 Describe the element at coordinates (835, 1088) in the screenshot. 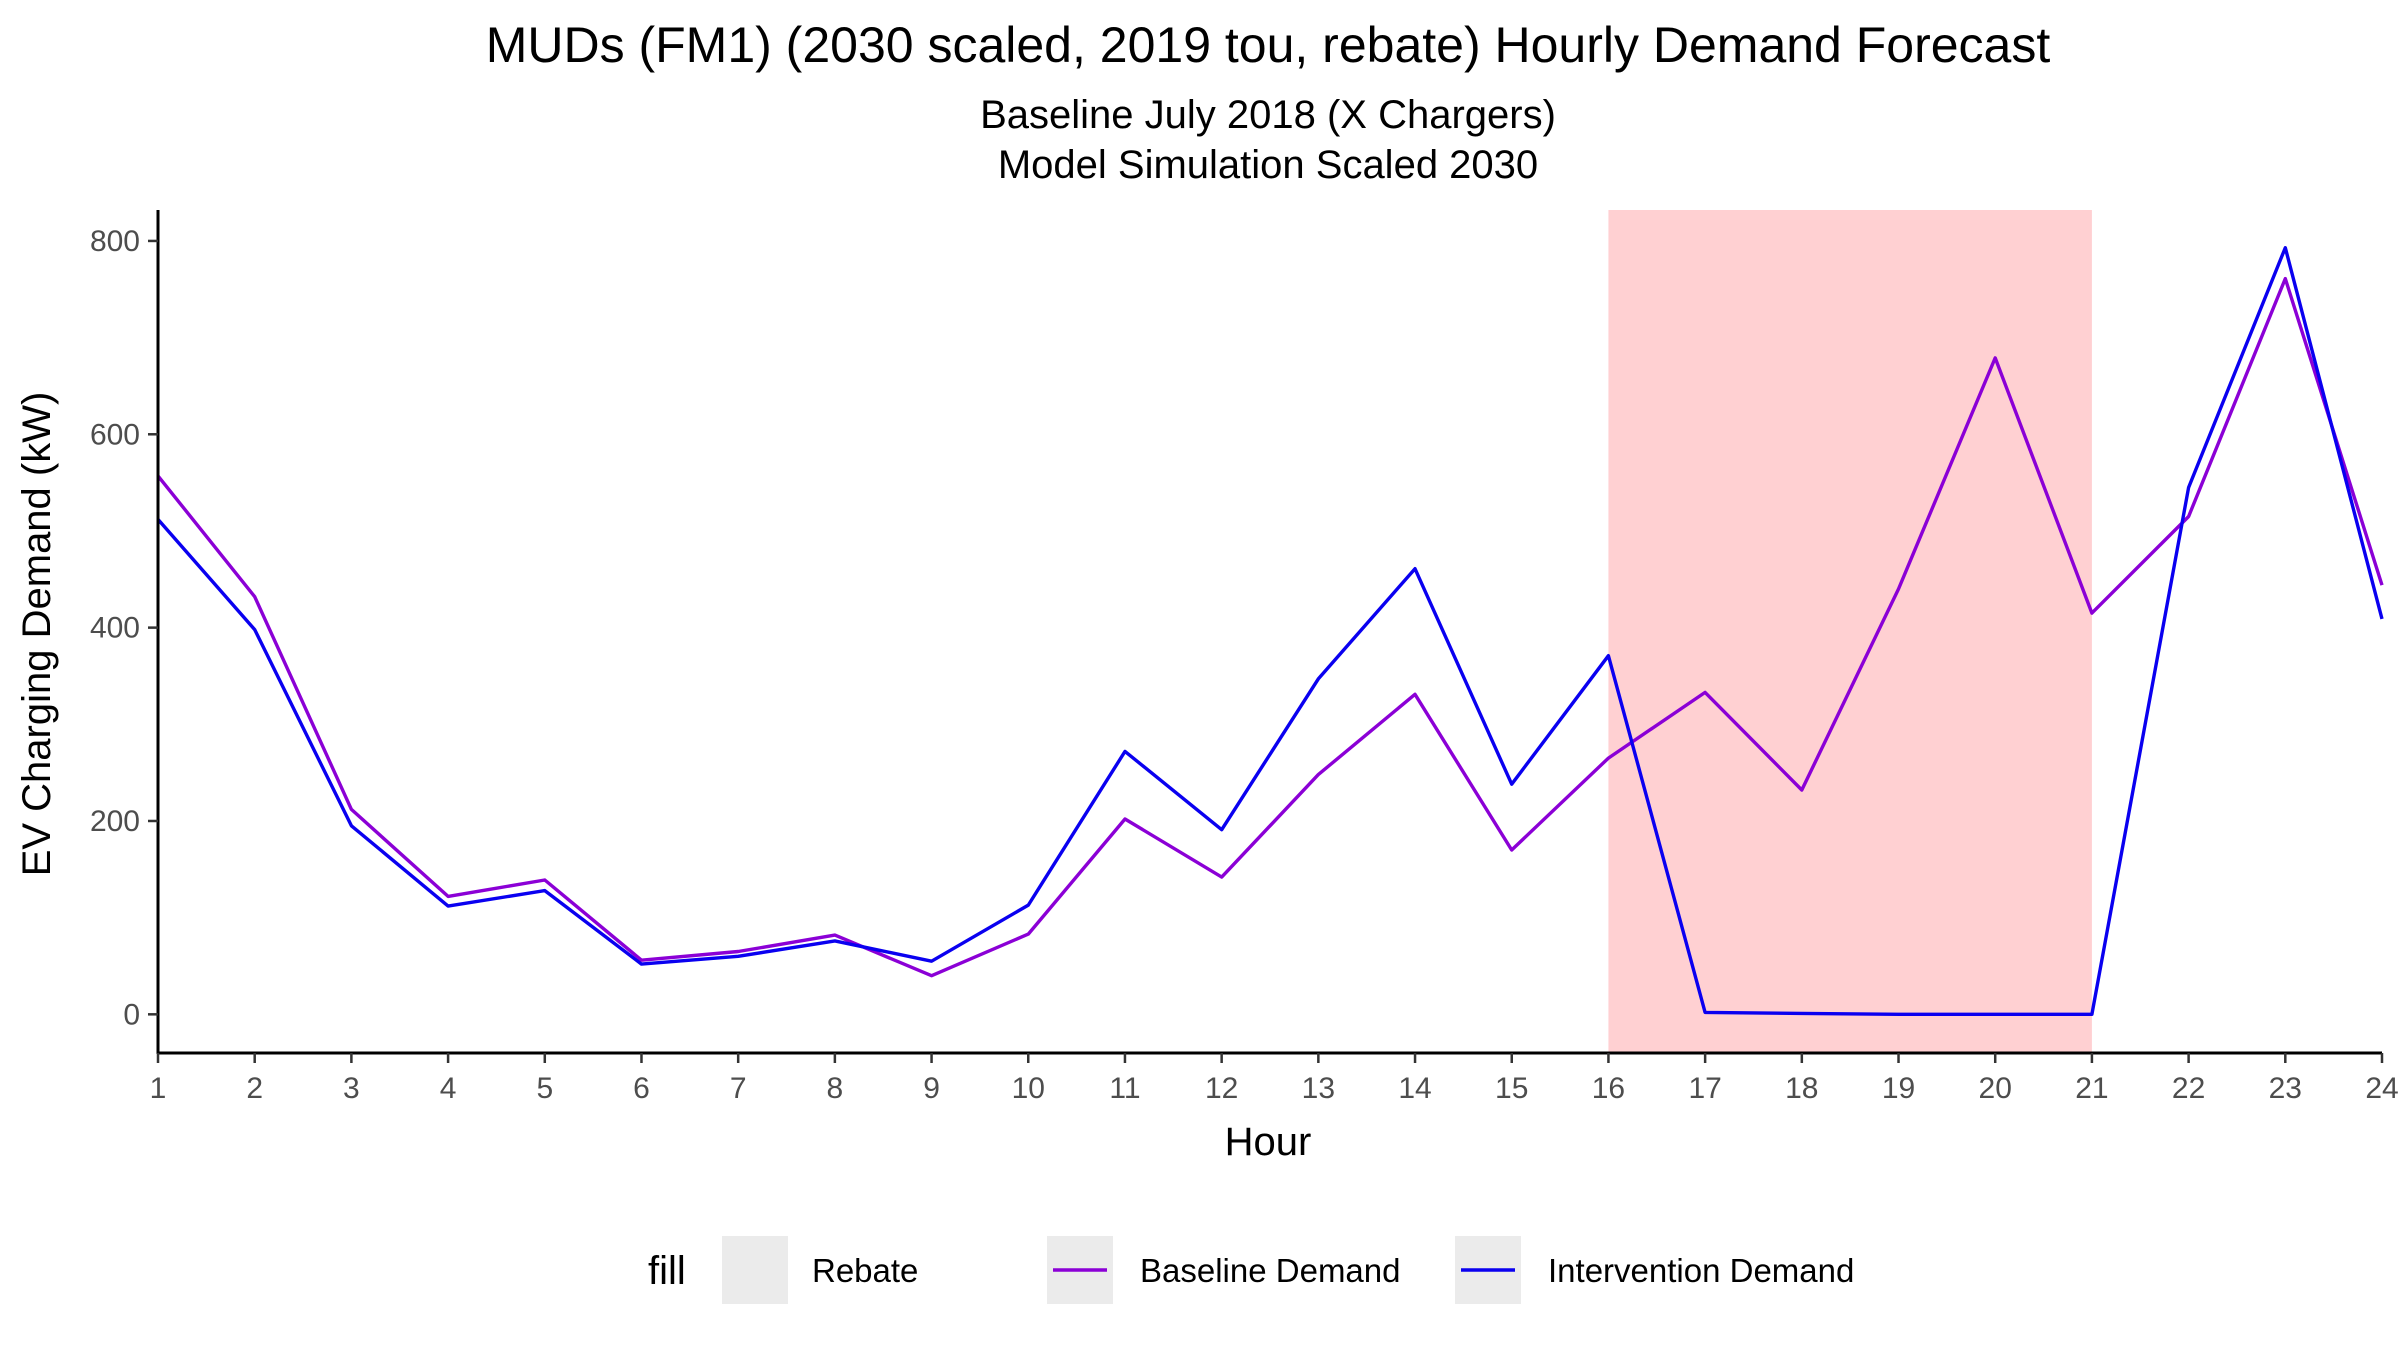

I see `x-tick-label: 8` at that location.